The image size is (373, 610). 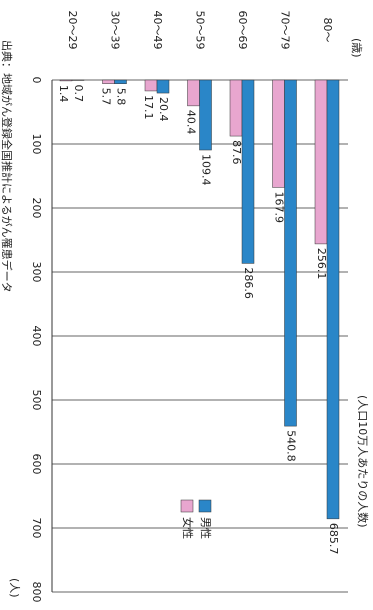 What do you see at coordinates (36, 144) in the screenshot?
I see `y-tick-label: 100` at bounding box center [36, 144].